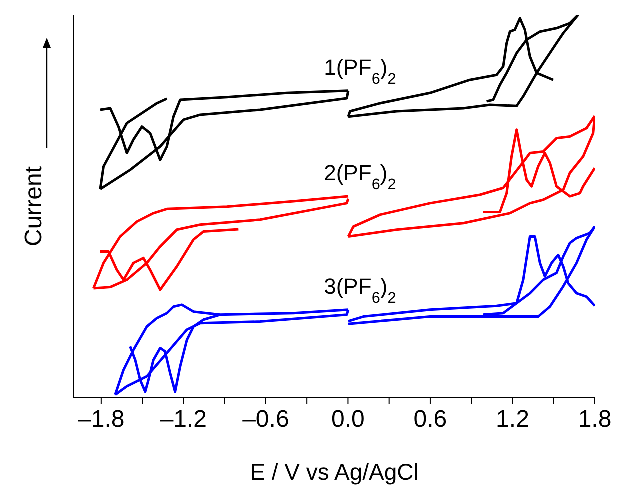  What do you see at coordinates (513, 420) in the screenshot?
I see `x-tick-label: 1.2` at bounding box center [513, 420].